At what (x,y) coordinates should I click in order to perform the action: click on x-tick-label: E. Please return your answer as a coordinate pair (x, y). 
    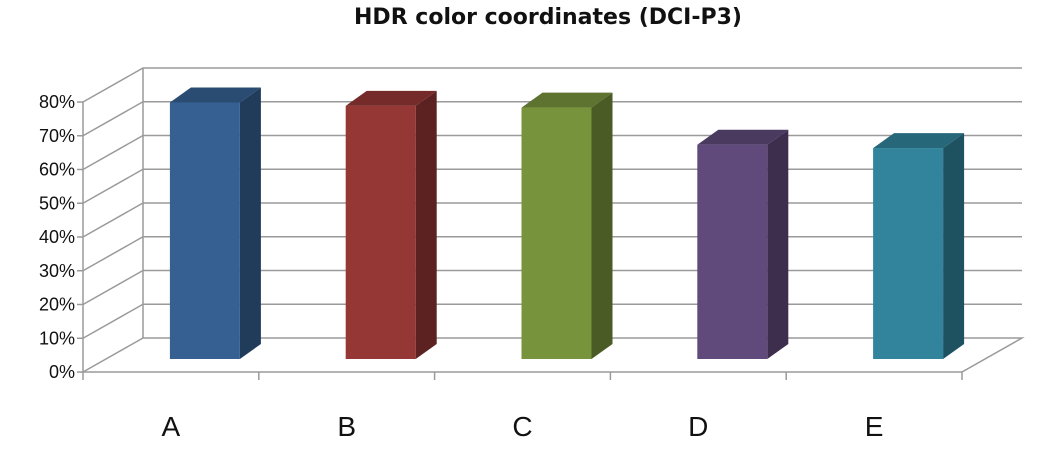
    Looking at the image, I should click on (874, 426).